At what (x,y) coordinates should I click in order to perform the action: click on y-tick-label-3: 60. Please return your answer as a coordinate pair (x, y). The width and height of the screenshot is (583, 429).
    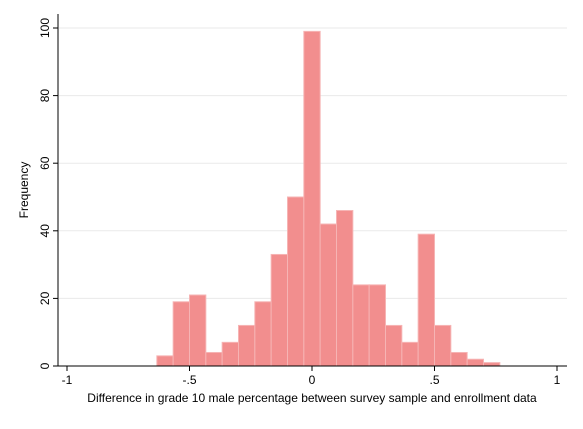
    Looking at the image, I should click on (45, 163).